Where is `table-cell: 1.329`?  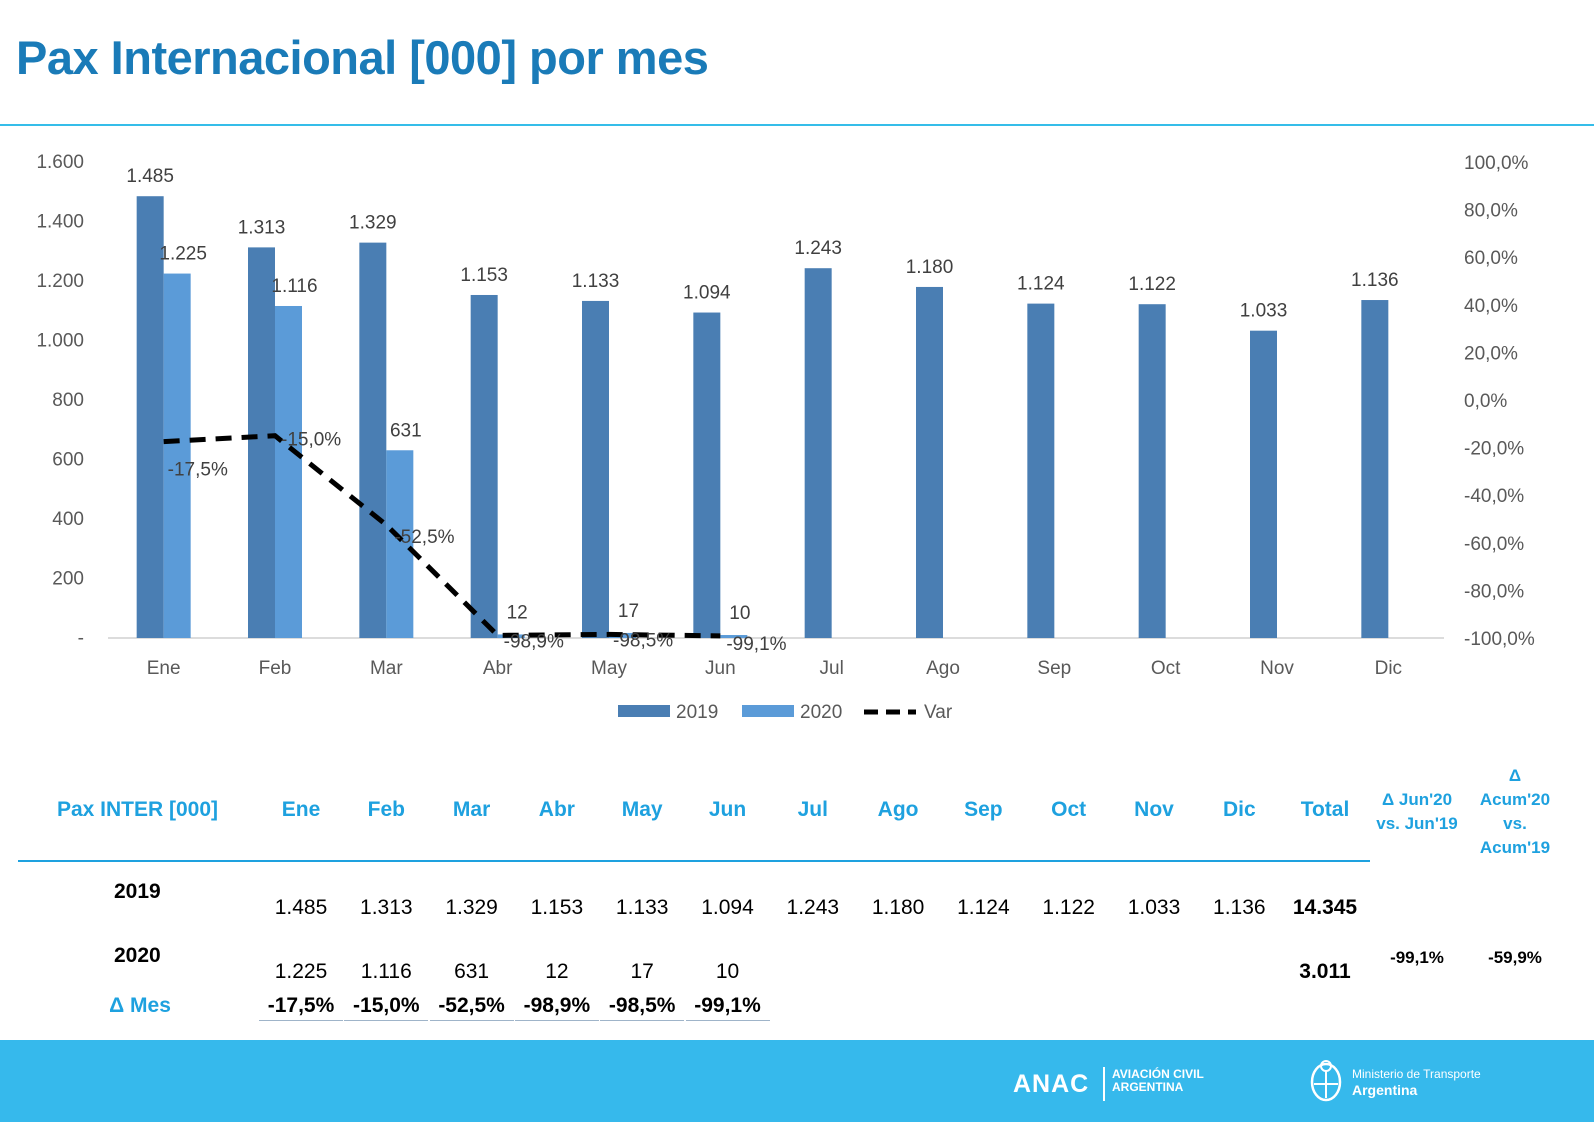
table-cell: 1.329 is located at coordinates (471, 907).